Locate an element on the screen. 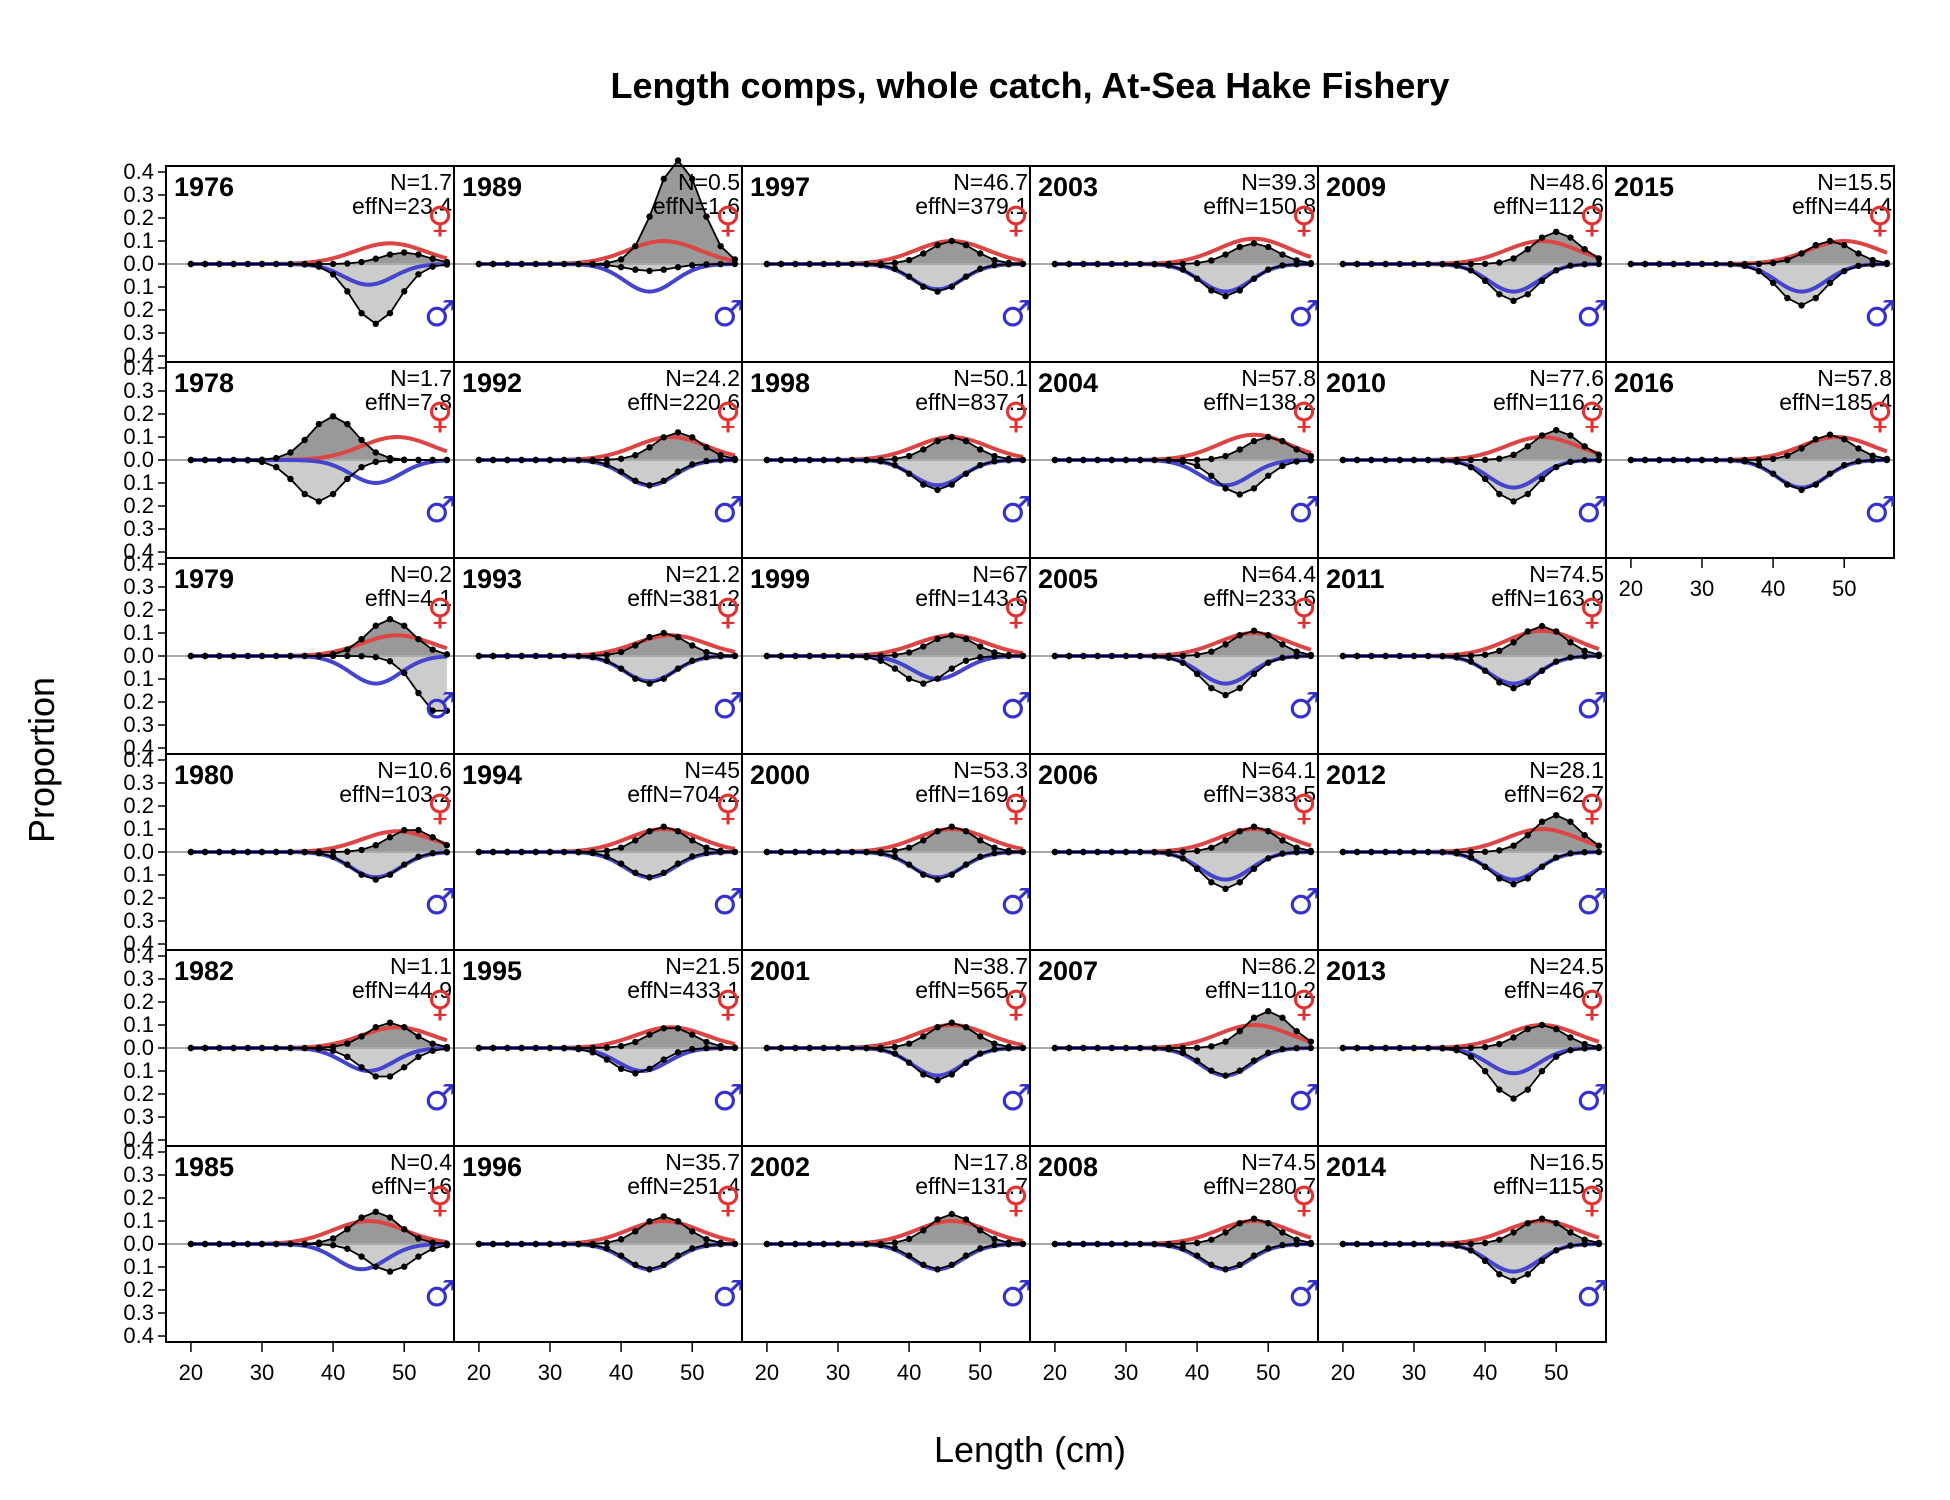  panel-year: 1997 is located at coordinates (780, 187).